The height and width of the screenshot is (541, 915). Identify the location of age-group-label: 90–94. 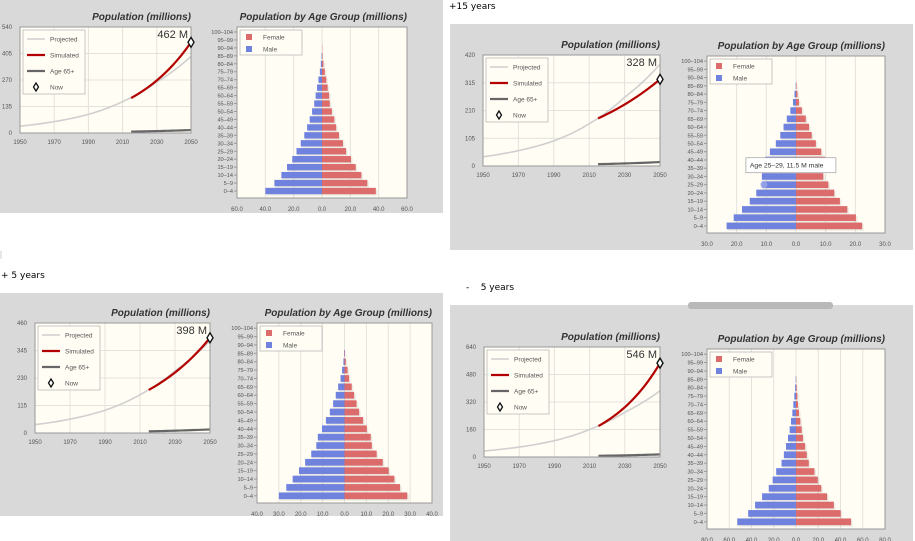
(695, 372).